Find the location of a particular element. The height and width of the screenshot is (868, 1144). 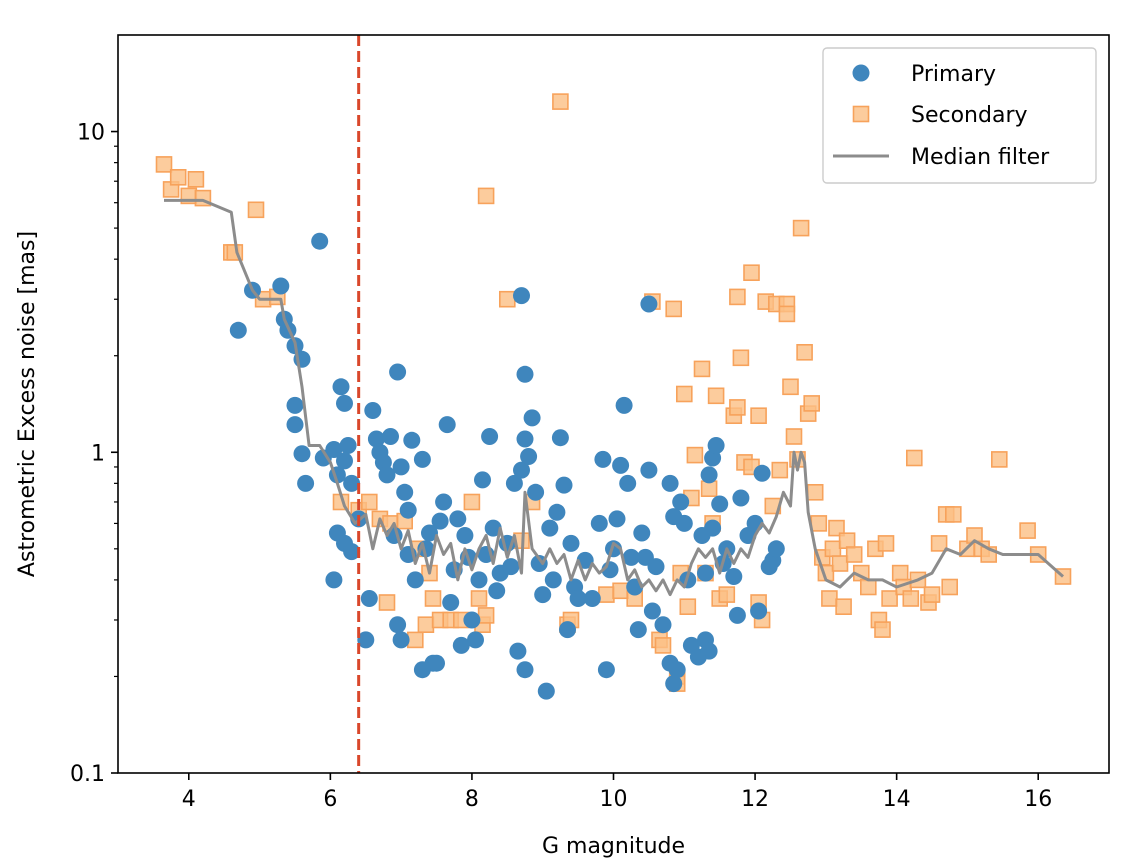

x-tick-label-2: 8 is located at coordinates (472, 799).